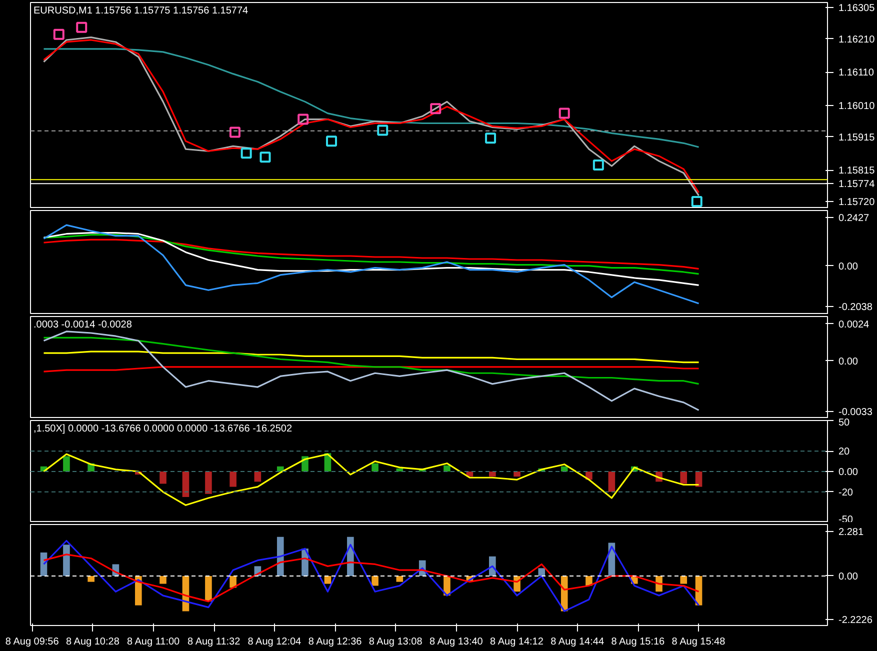 This screenshot has height=651, width=877. I want to click on x-tick-label: 8 Aug 15:16, so click(638, 642).